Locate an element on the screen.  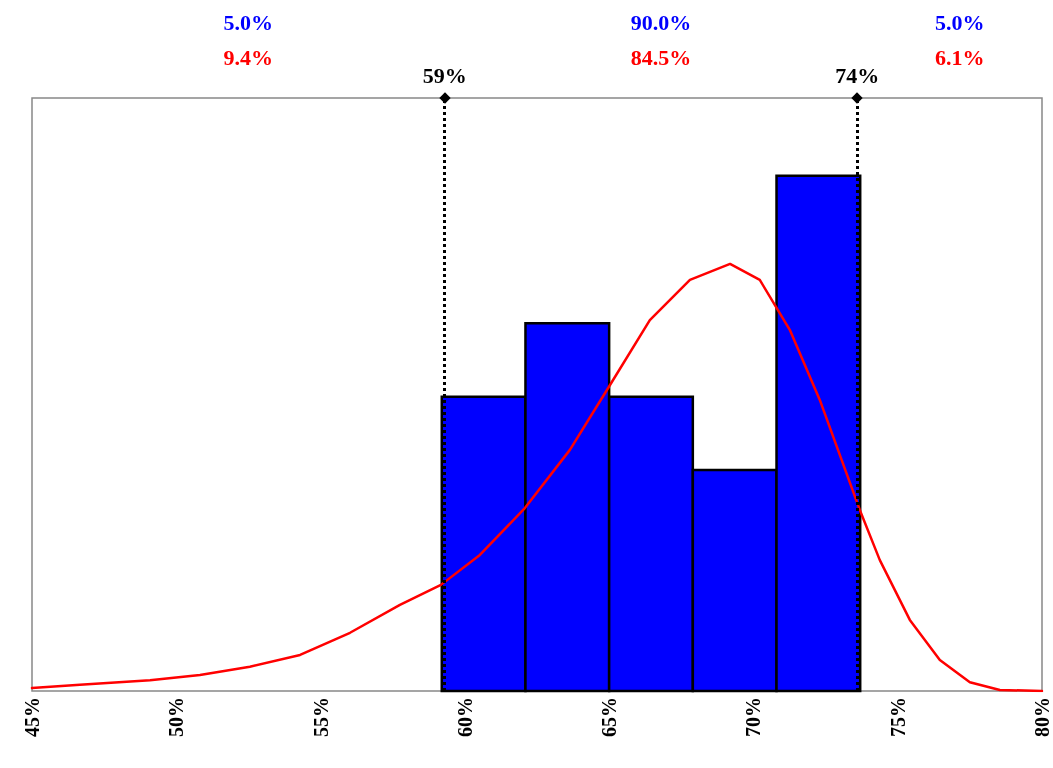
x-tick-label: 70% is located at coordinates (753, 717).